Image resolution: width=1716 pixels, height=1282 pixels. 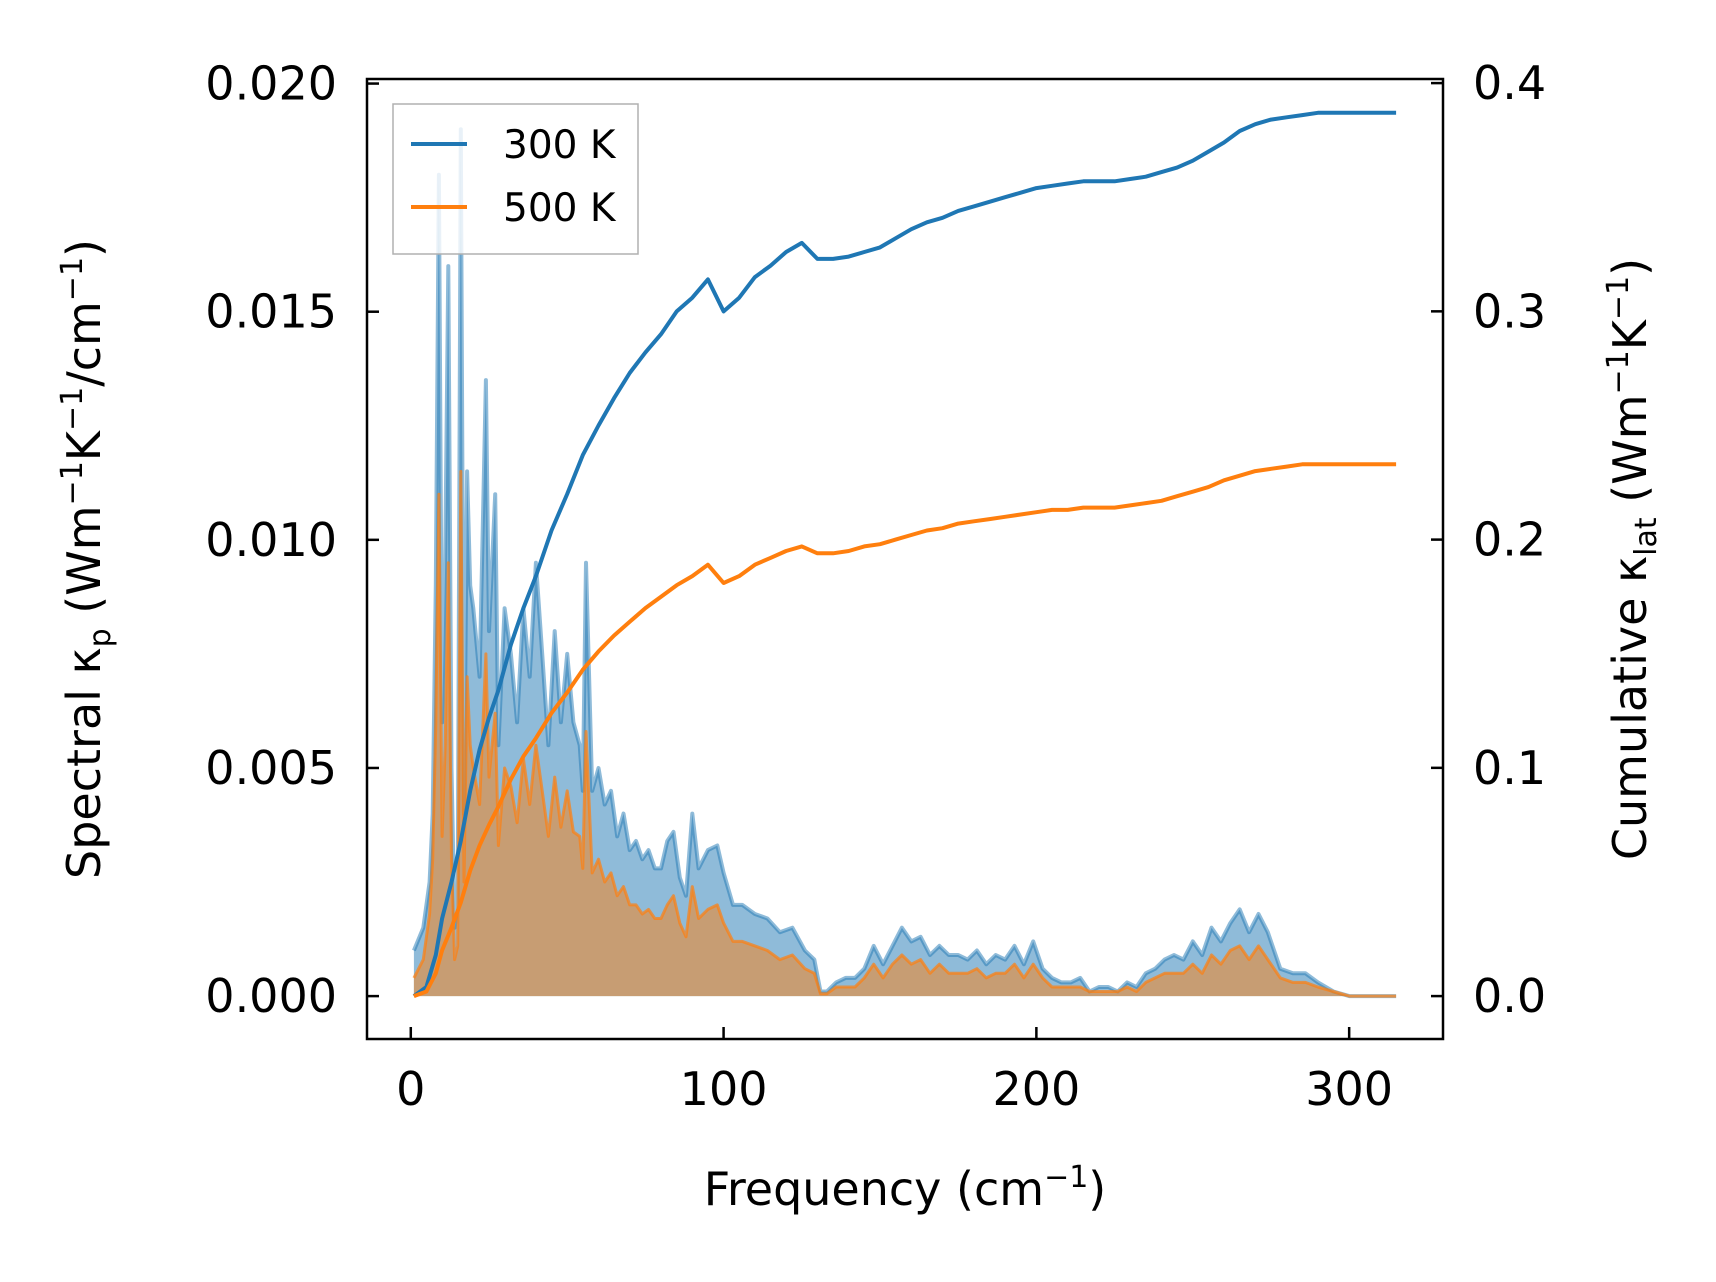 What do you see at coordinates (1509, 996) in the screenshot?
I see `y-right-tick-label: 0.0` at bounding box center [1509, 996].